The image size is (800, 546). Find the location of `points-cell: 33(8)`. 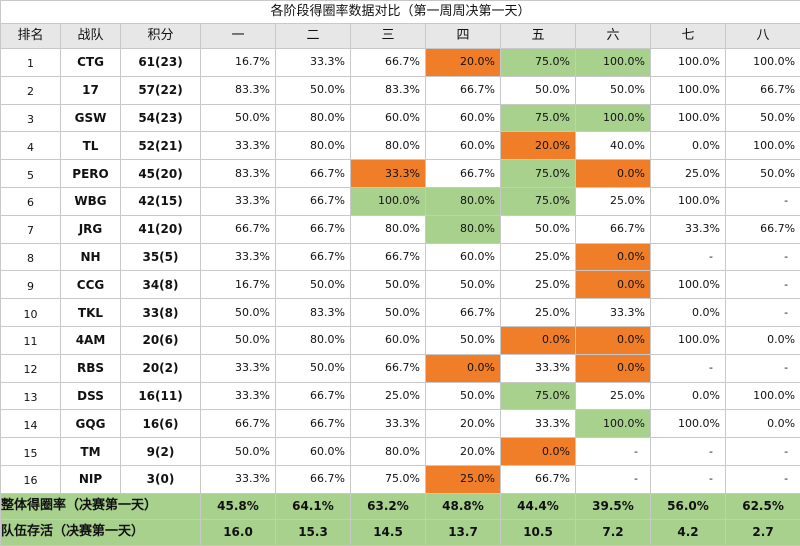

points-cell: 33(8) is located at coordinates (161, 313).